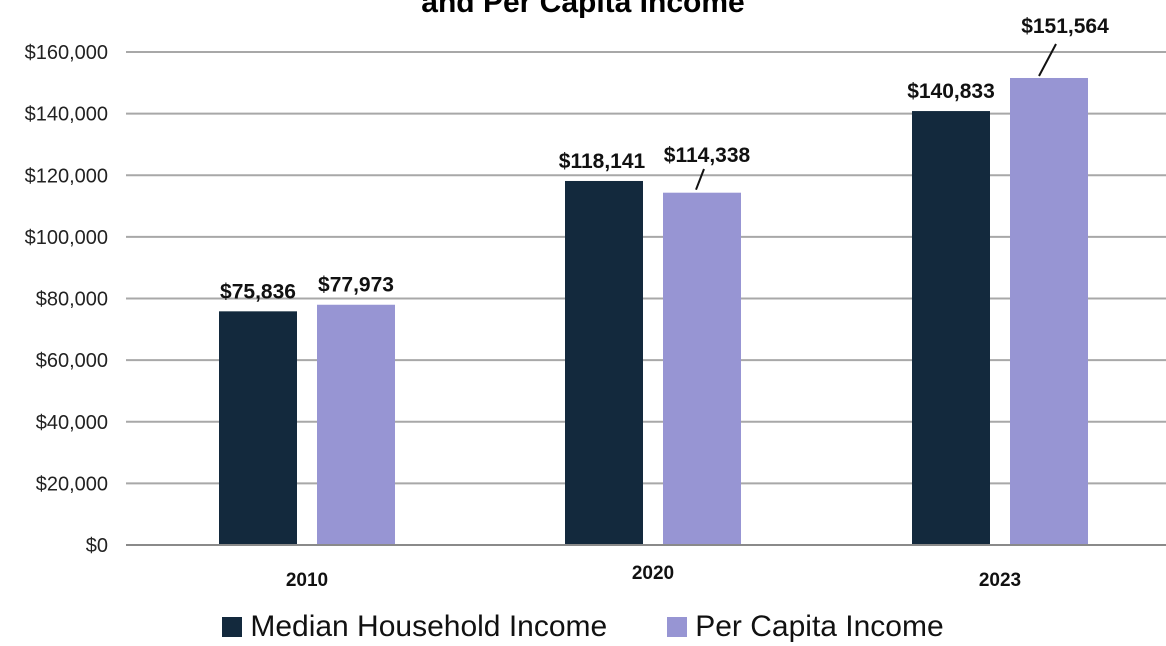 The width and height of the screenshot is (1166, 646). Describe the element at coordinates (429, 626) in the screenshot. I see `legend-label-median: Median Household Income` at that location.